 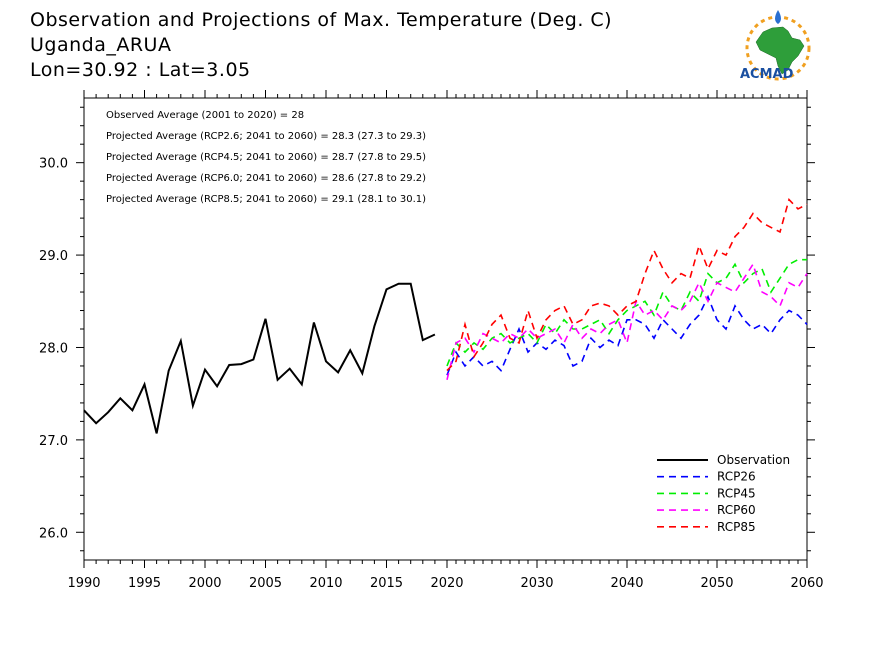 I want to click on acmad-logo: ACMAD, so click(x=775, y=46).